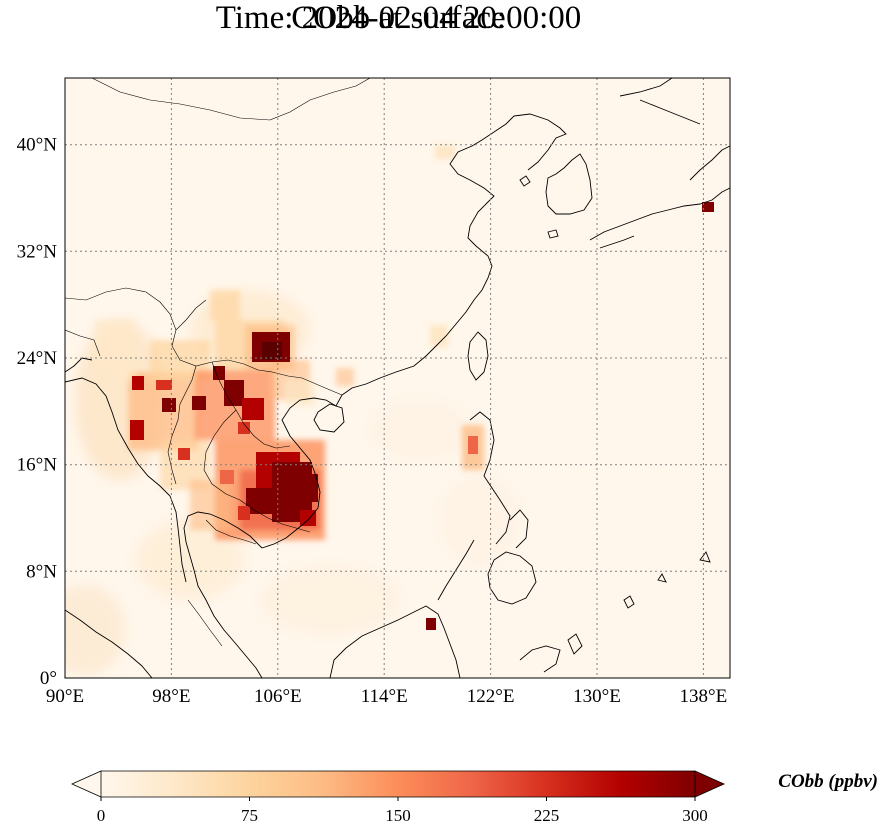 Image resolution: width=887 pixels, height=836 pixels. Describe the element at coordinates (37, 145) in the screenshot. I see `lat-tick-label: 40°N` at that location.